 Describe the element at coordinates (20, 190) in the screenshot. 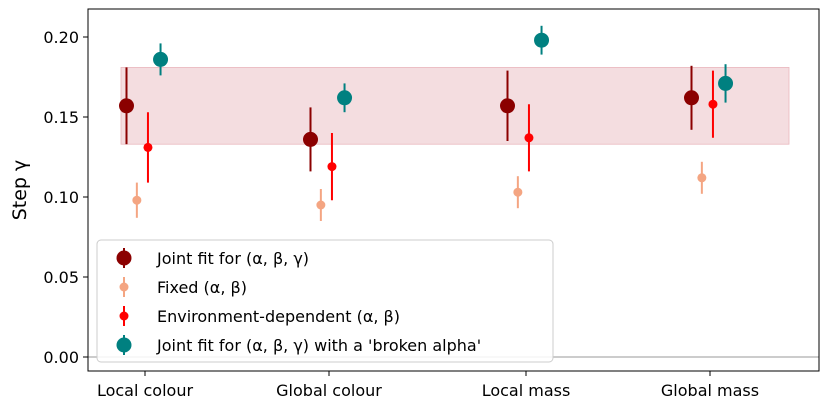

I see `y-axis-label: Step γ` at that location.